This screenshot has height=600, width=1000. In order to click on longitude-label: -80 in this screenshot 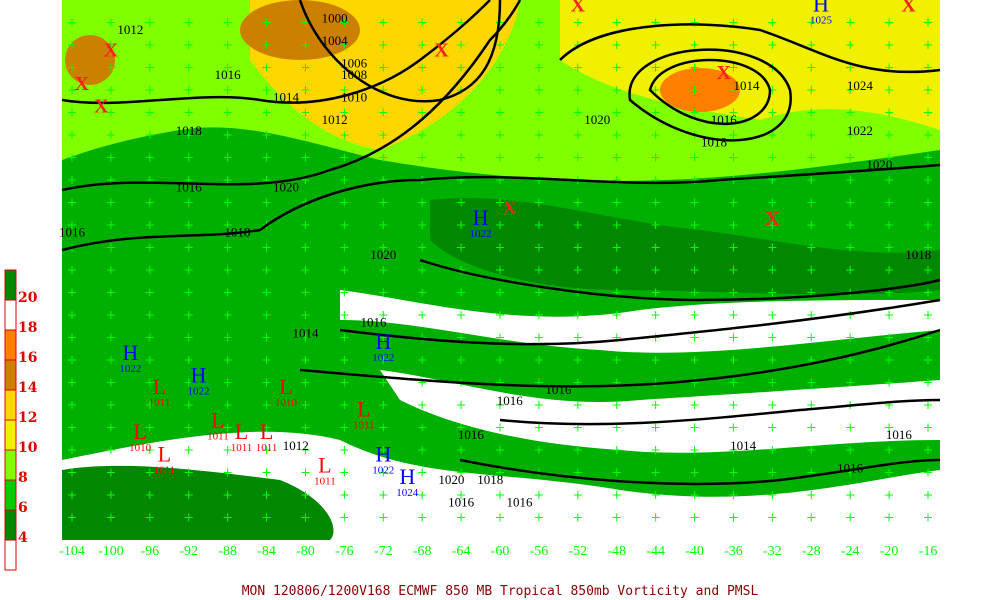, I will do `click(305, 551)`.